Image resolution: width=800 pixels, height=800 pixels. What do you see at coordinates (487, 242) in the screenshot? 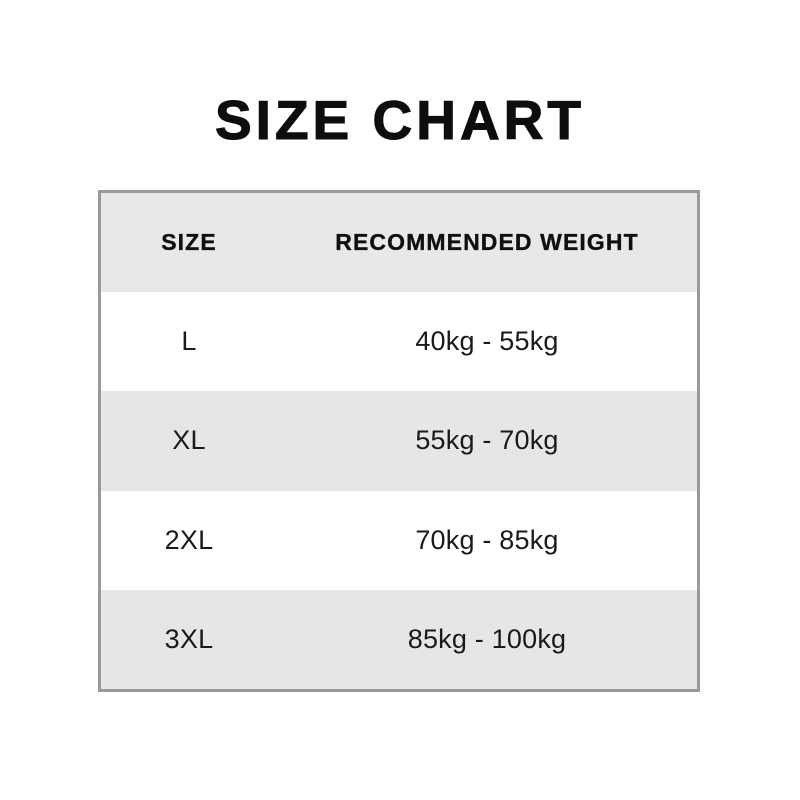
I see `column-header-recommended-weight: RECOMMENDED WEIGHT` at bounding box center [487, 242].